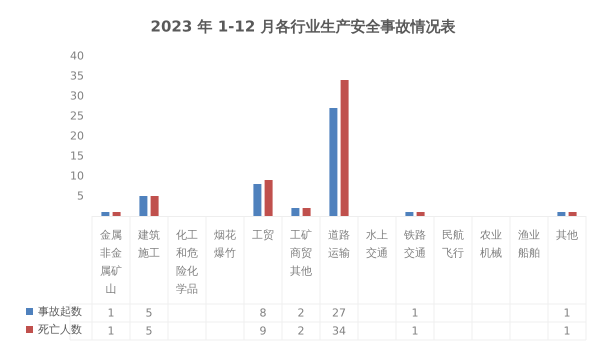 This screenshot has height=351, width=606. Describe the element at coordinates (263, 313) in the screenshot. I see `data-label: 8` at that location.